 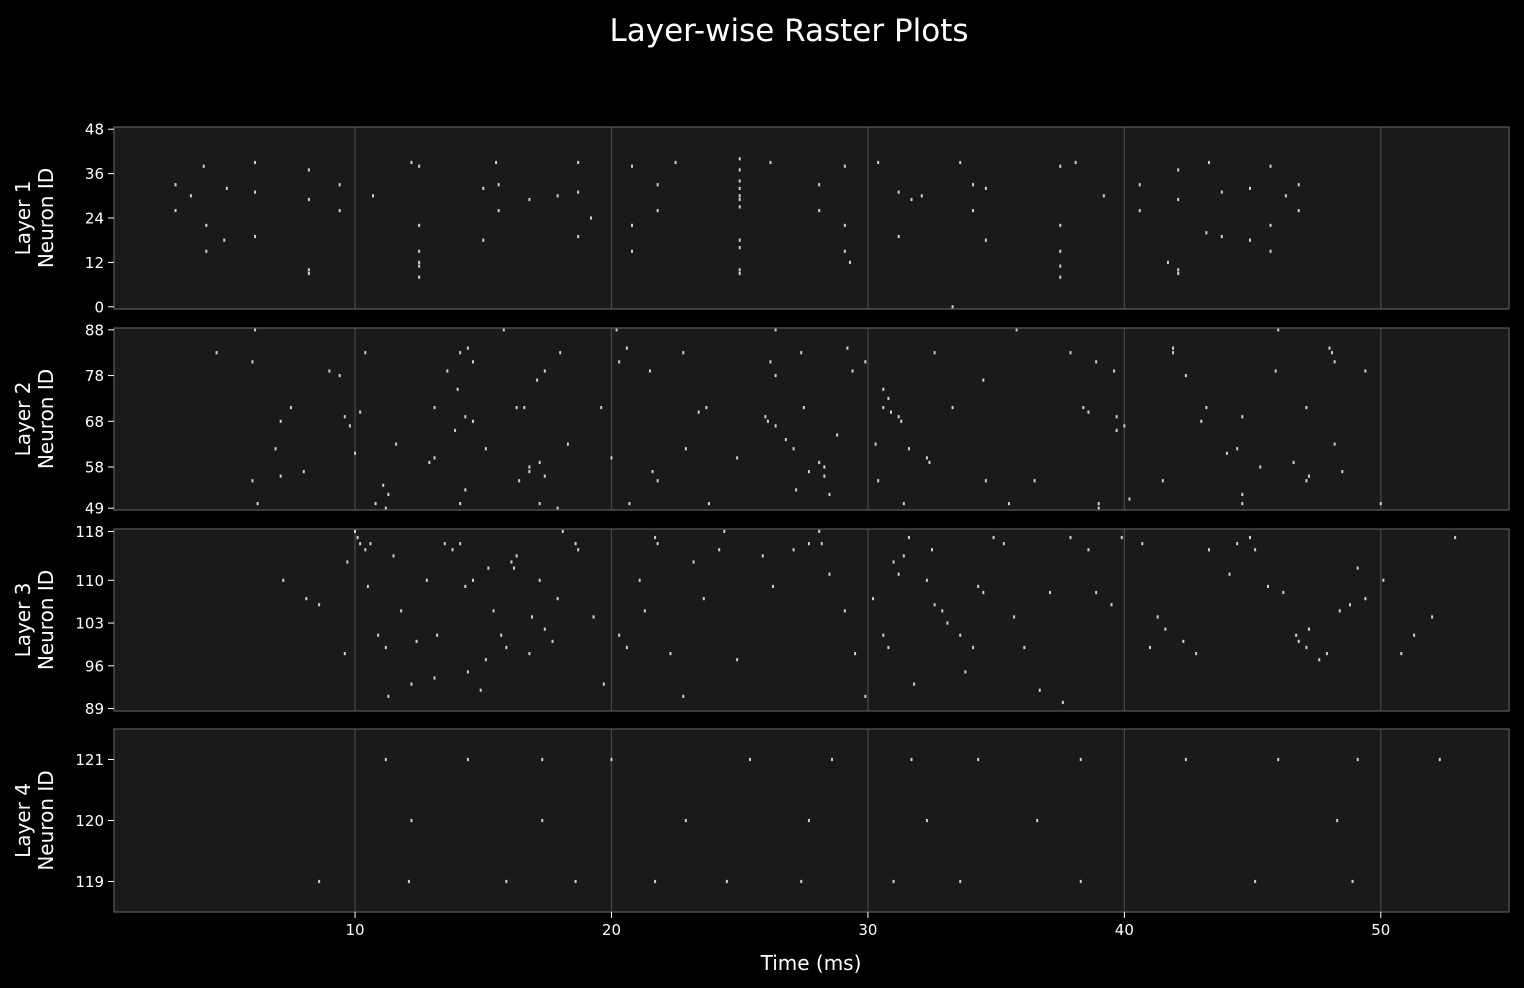 What do you see at coordinates (1124, 930) in the screenshot?
I see `xtick-label-3: 40` at bounding box center [1124, 930].